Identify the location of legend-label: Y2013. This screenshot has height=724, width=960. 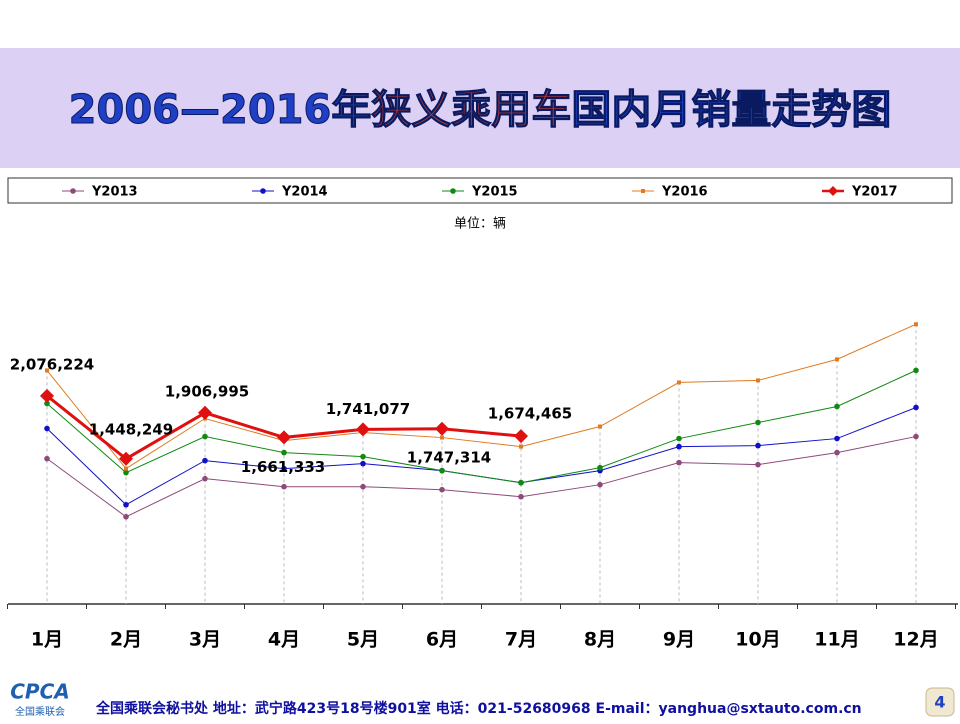
(114, 192).